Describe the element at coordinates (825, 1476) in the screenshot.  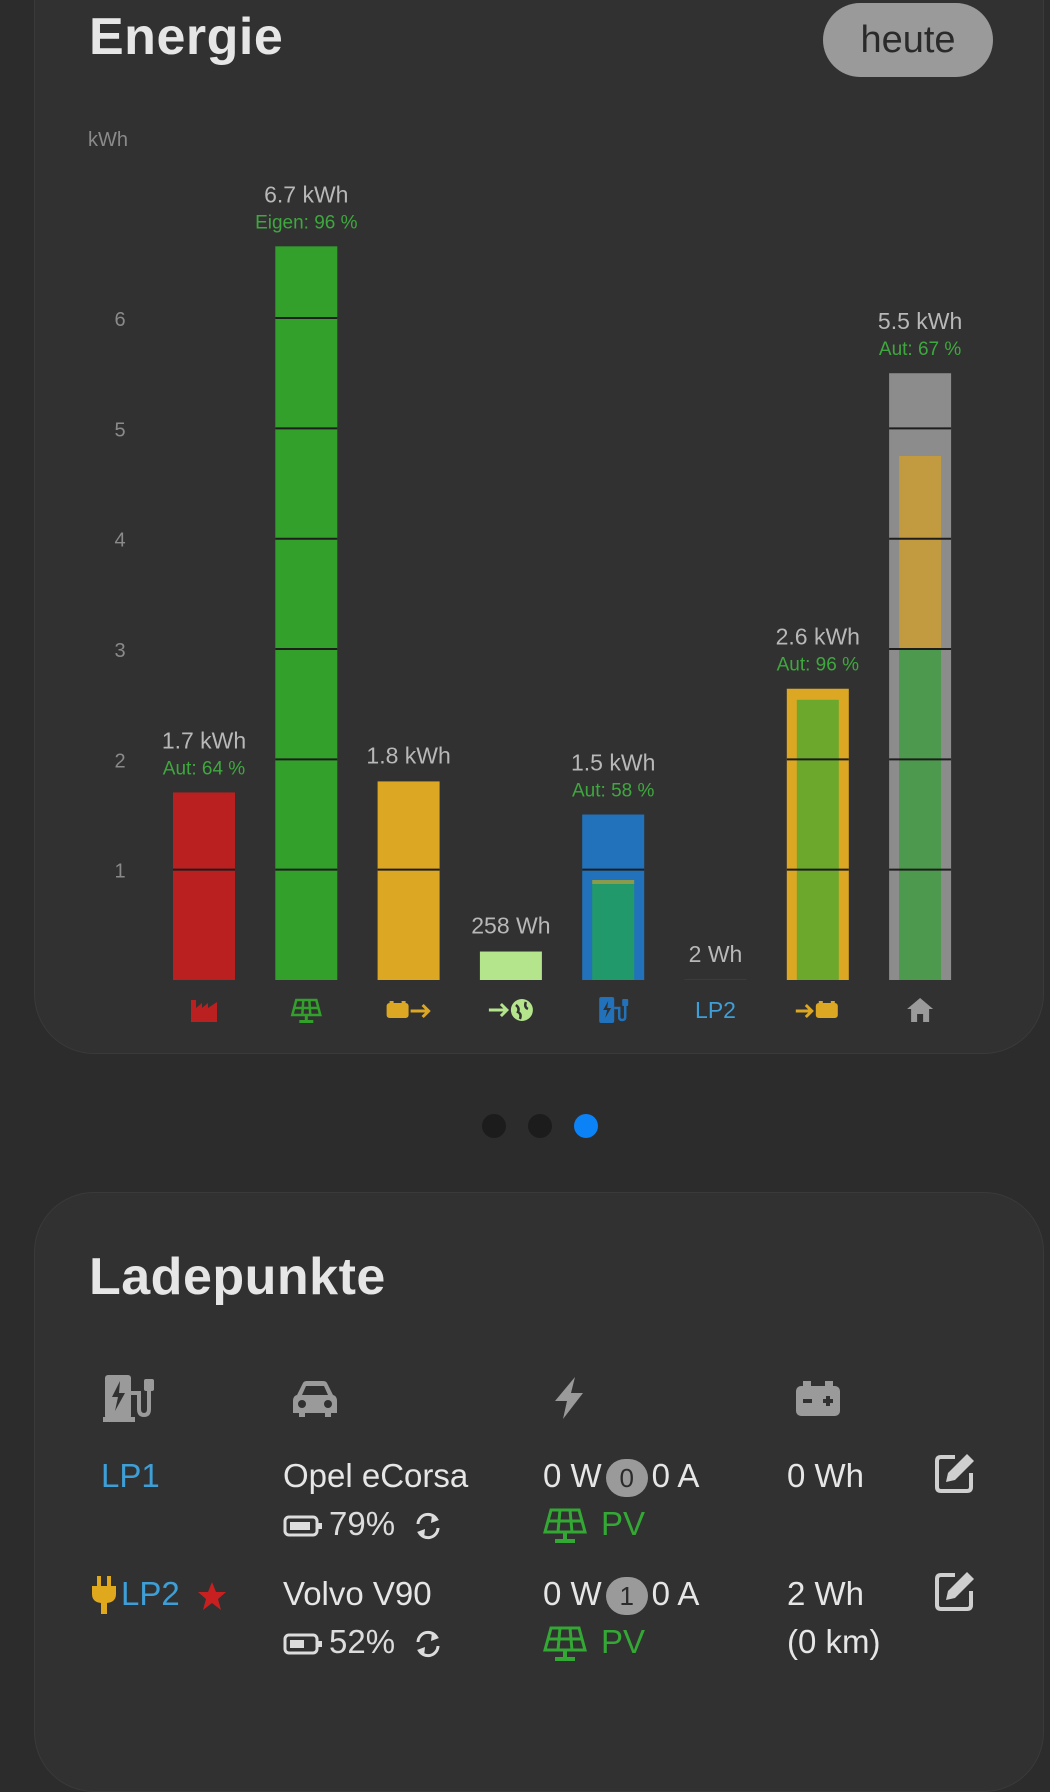
I see `lp1-energy: 0 Wh` at that location.